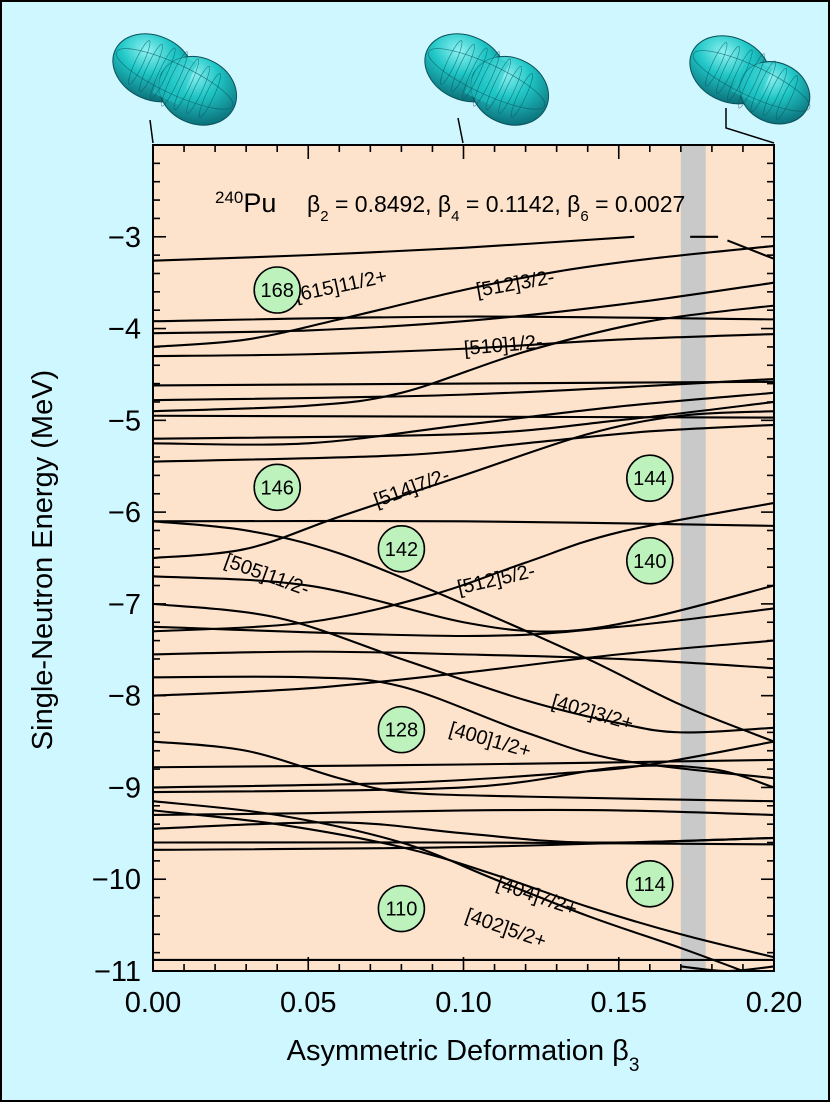 Image resolution: width=830 pixels, height=1102 pixels. I want to click on x-axis-label: Asymmetric Deformation β3, so click(463, 1055).